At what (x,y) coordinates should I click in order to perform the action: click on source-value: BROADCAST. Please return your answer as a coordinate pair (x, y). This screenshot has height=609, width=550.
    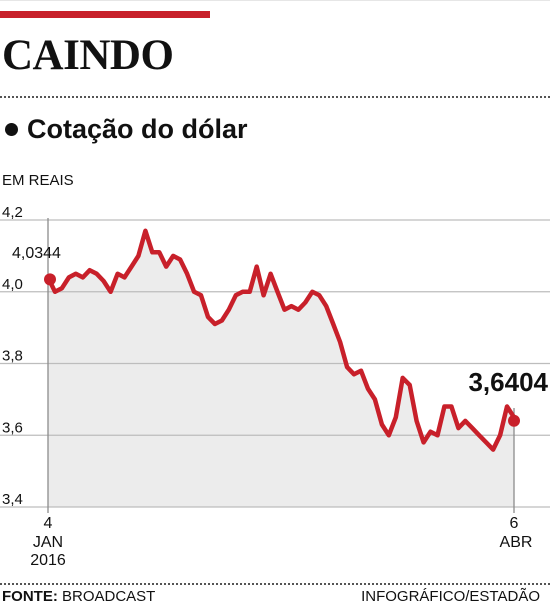
    Looking at the image, I should click on (109, 596).